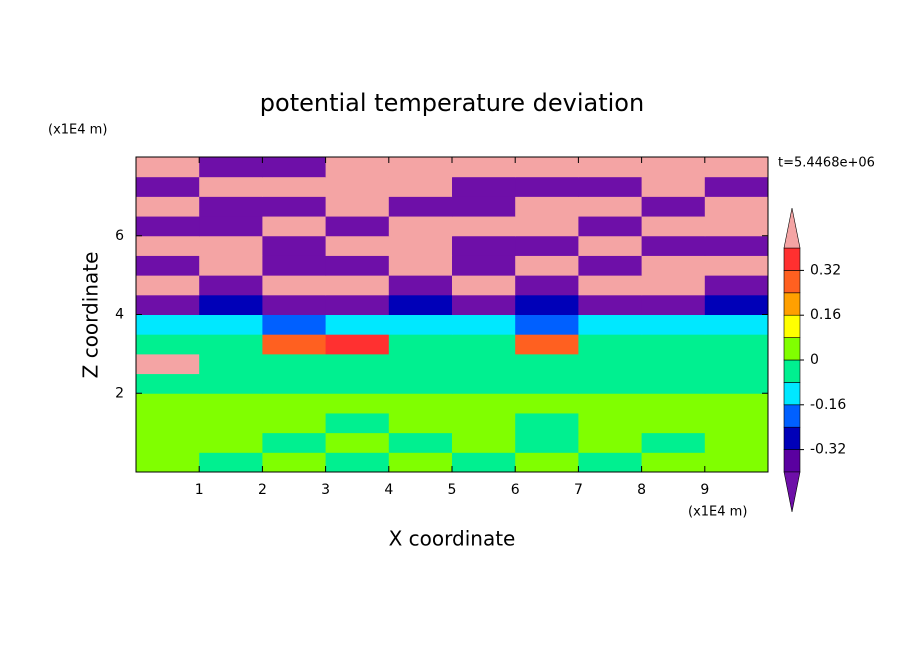 Image resolution: width=904 pixels, height=654 pixels. I want to click on chart-title: potential temperature deviation, so click(452, 103).